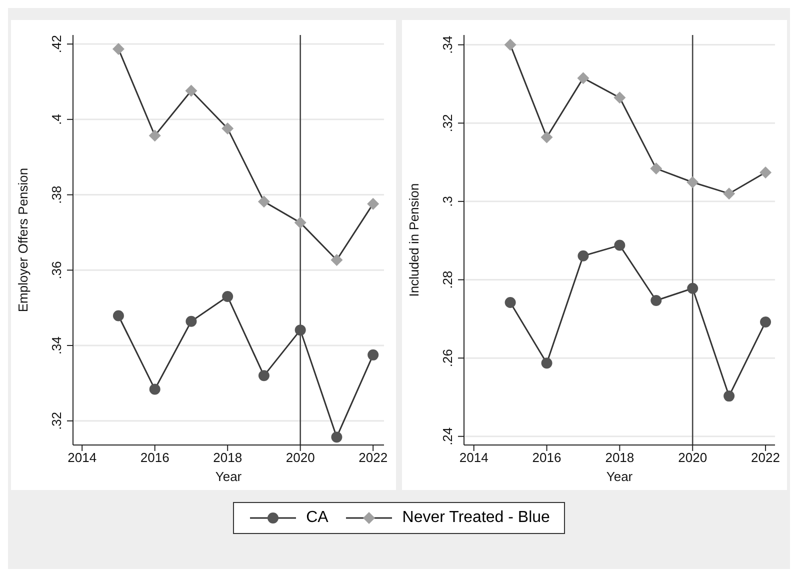 The width and height of the screenshot is (798, 577). What do you see at coordinates (447, 436) in the screenshot?
I see `y-tick-label: .24` at bounding box center [447, 436].